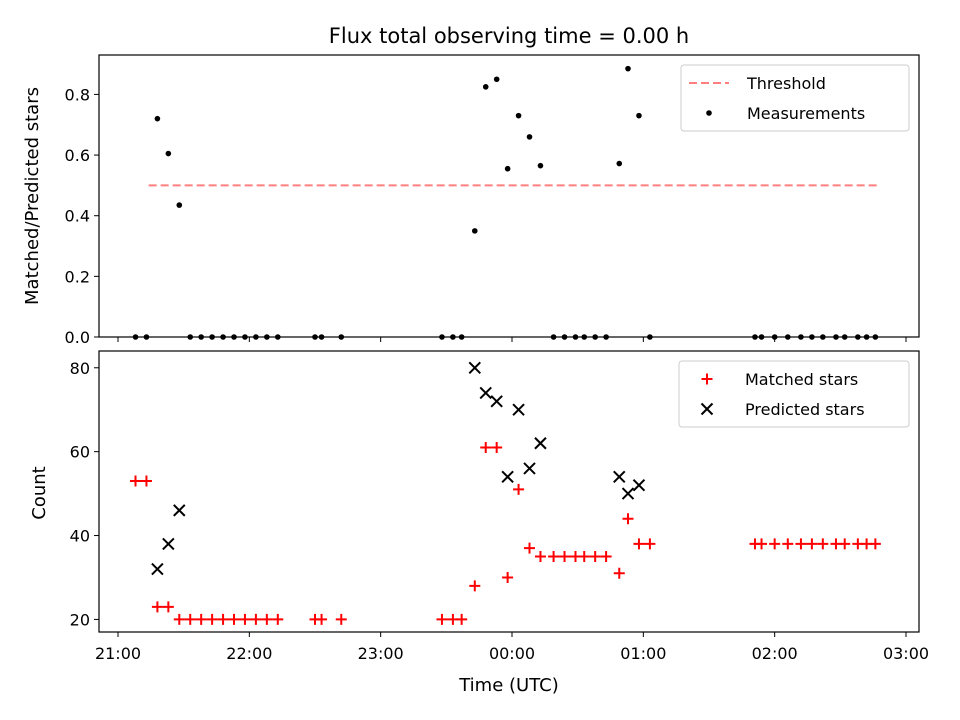 This screenshot has width=960, height=720. What do you see at coordinates (806, 113) in the screenshot?
I see `legend-label: Measurements` at bounding box center [806, 113].